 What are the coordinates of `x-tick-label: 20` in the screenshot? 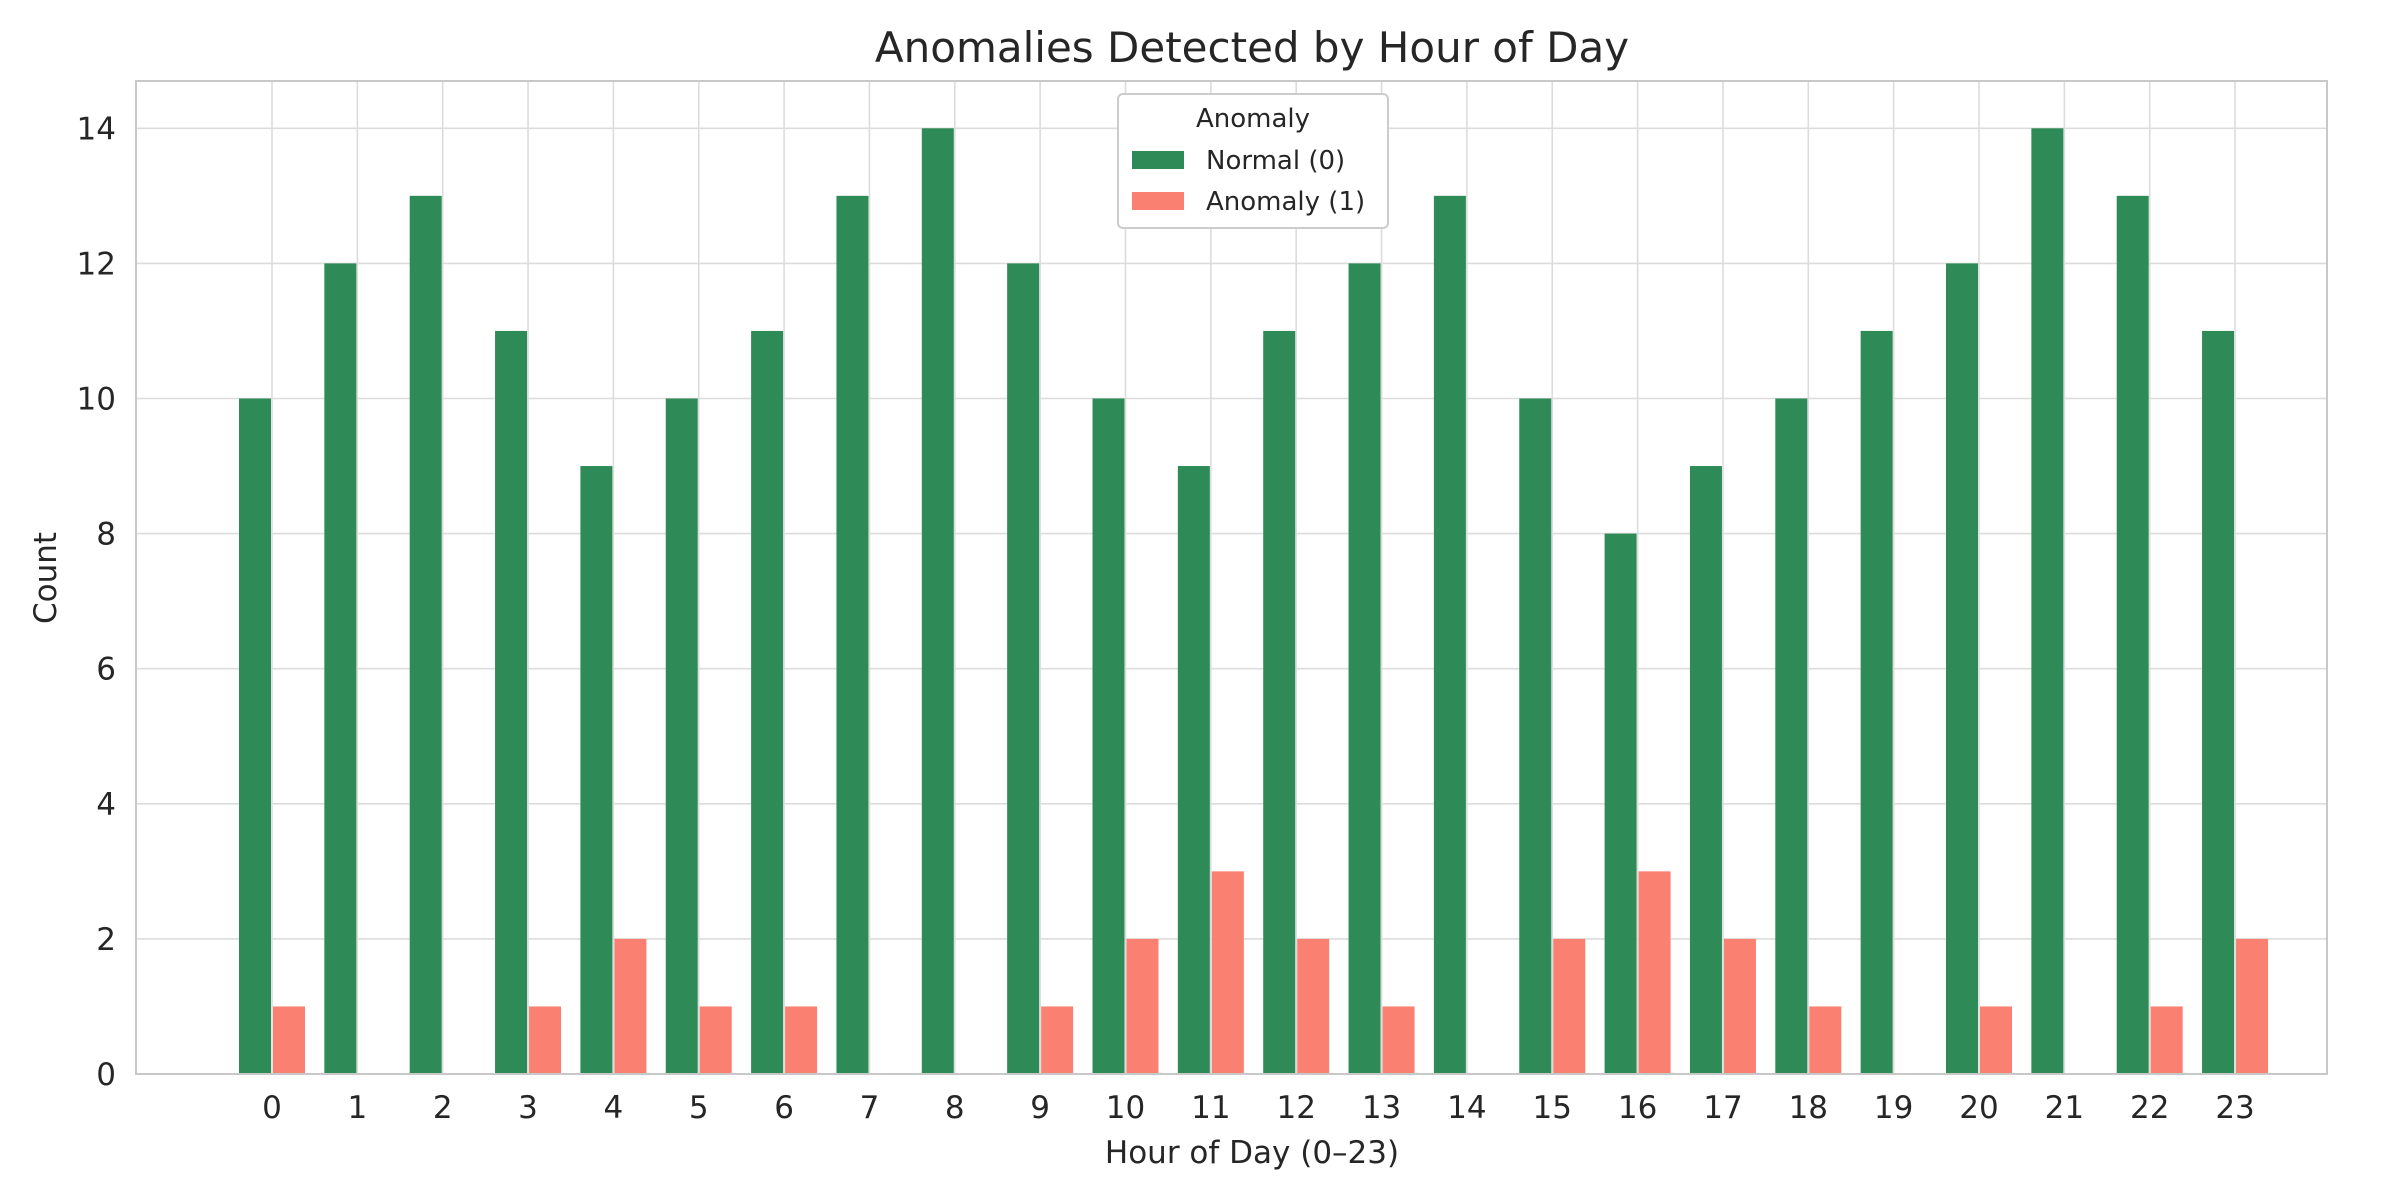 It's located at (1978, 1108).